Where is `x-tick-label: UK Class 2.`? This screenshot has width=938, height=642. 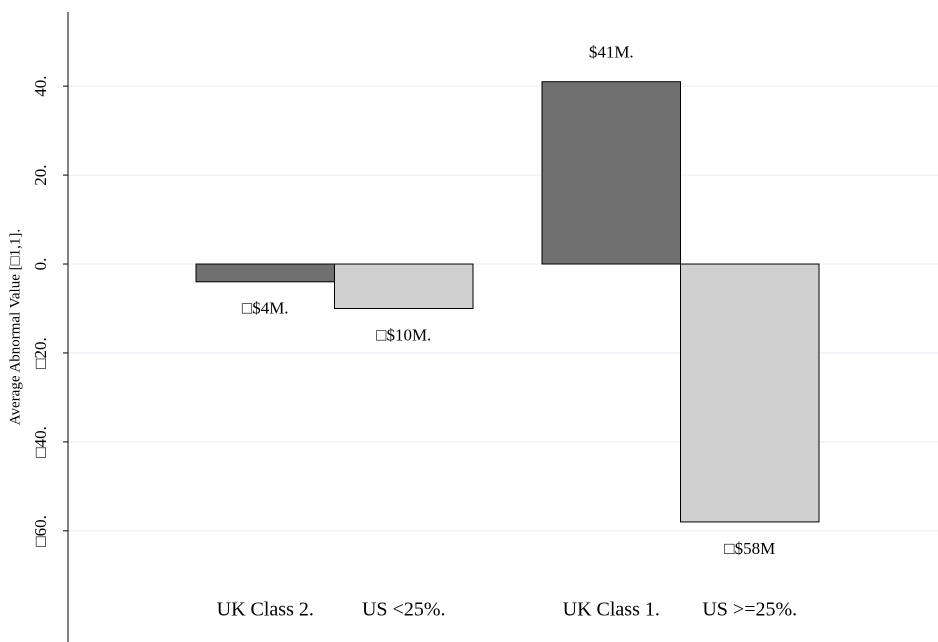 x-tick-label: UK Class 2. is located at coordinates (265, 610).